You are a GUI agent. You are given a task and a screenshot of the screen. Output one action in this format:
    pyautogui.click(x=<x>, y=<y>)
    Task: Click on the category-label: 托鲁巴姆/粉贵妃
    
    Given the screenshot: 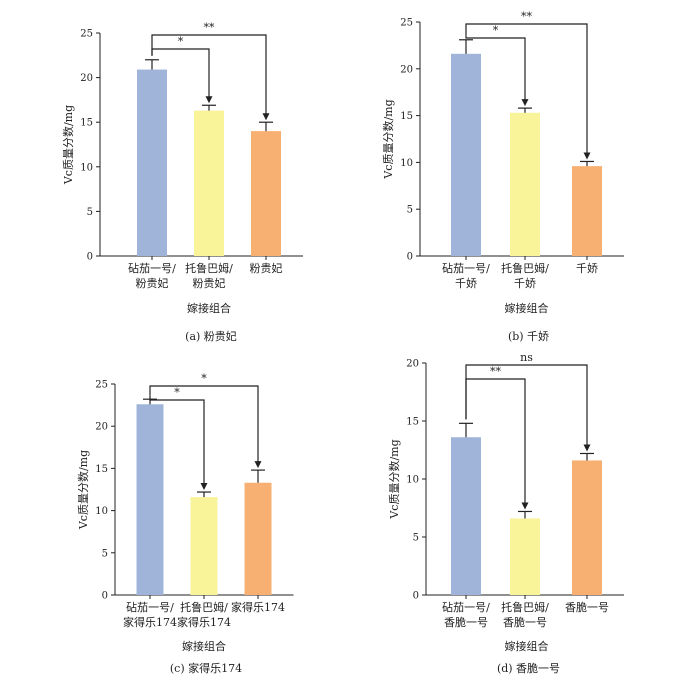 What is the action you would take?
    pyautogui.click(x=209, y=275)
    